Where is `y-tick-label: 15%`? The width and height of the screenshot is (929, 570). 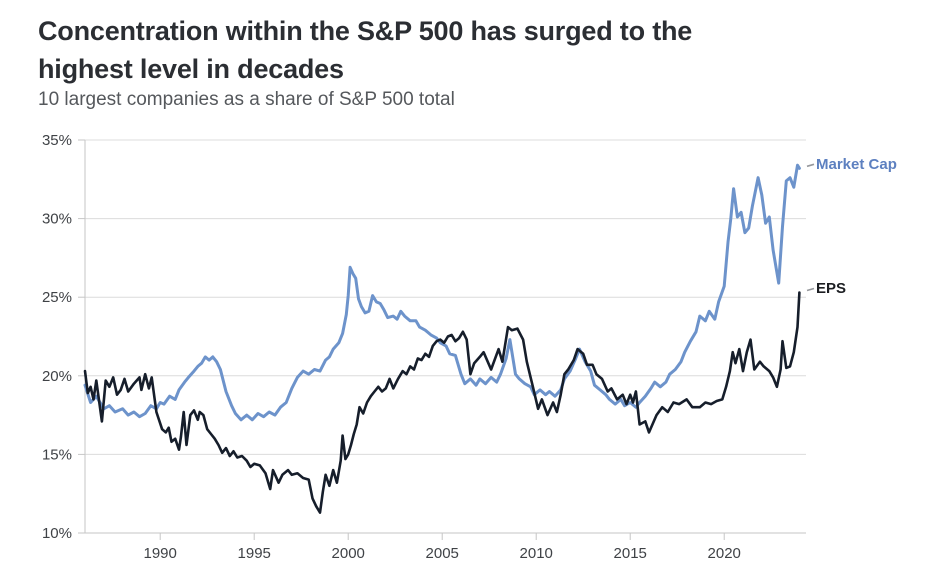 y-tick-label: 15% is located at coordinates (57, 454).